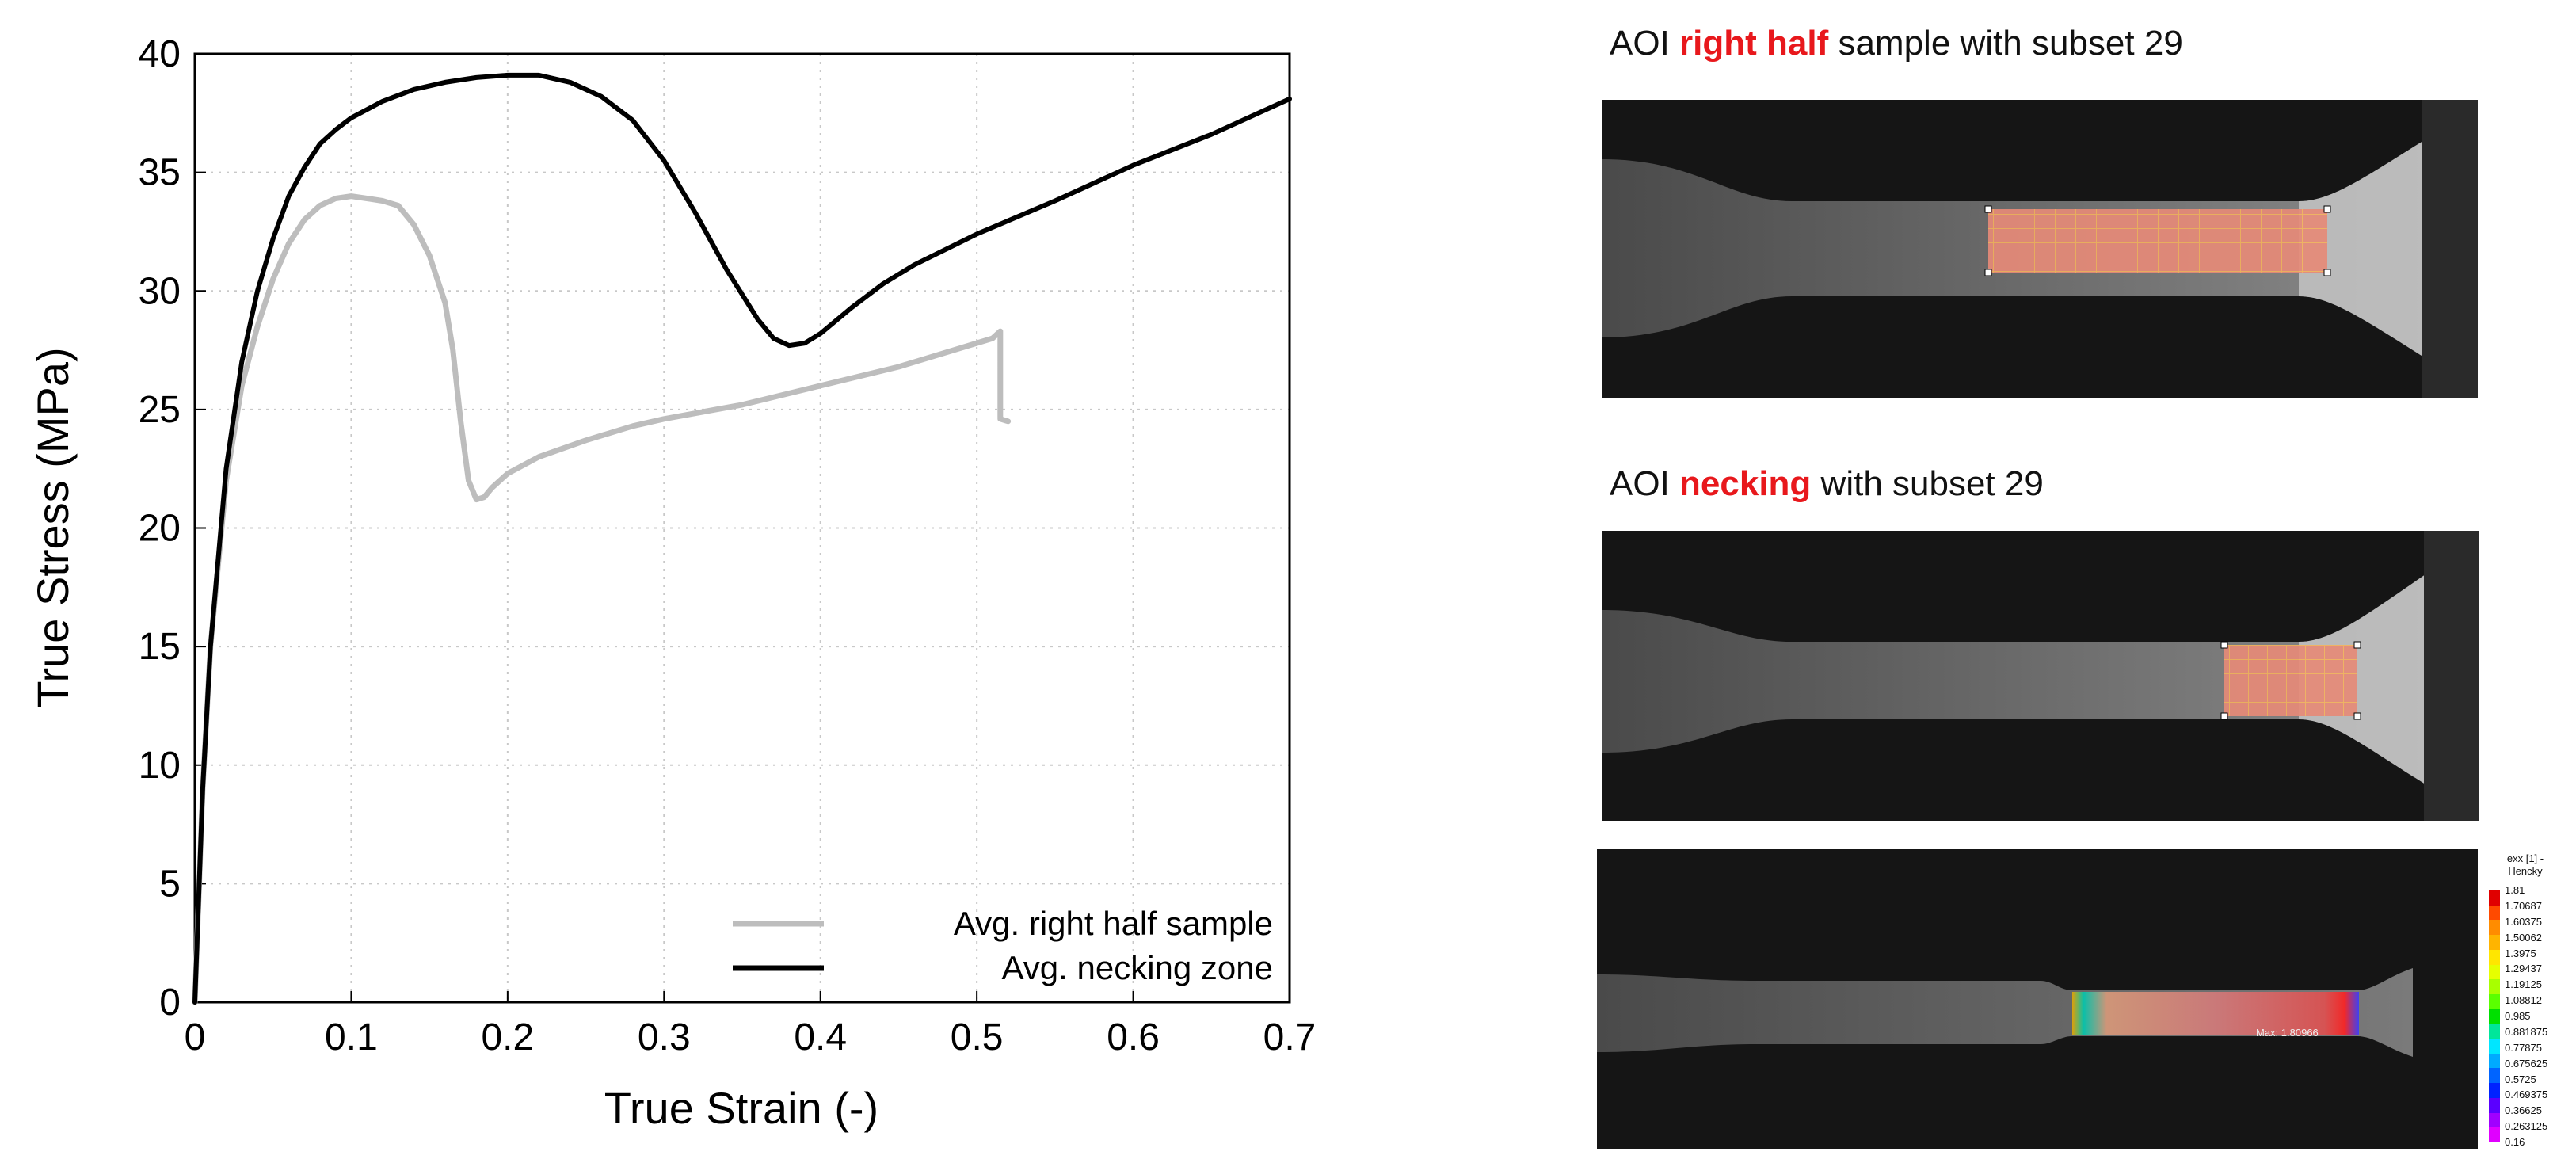  Describe the element at coordinates (1137, 968) in the screenshot. I see `legend-label-necking: Avg. necking zone` at that location.